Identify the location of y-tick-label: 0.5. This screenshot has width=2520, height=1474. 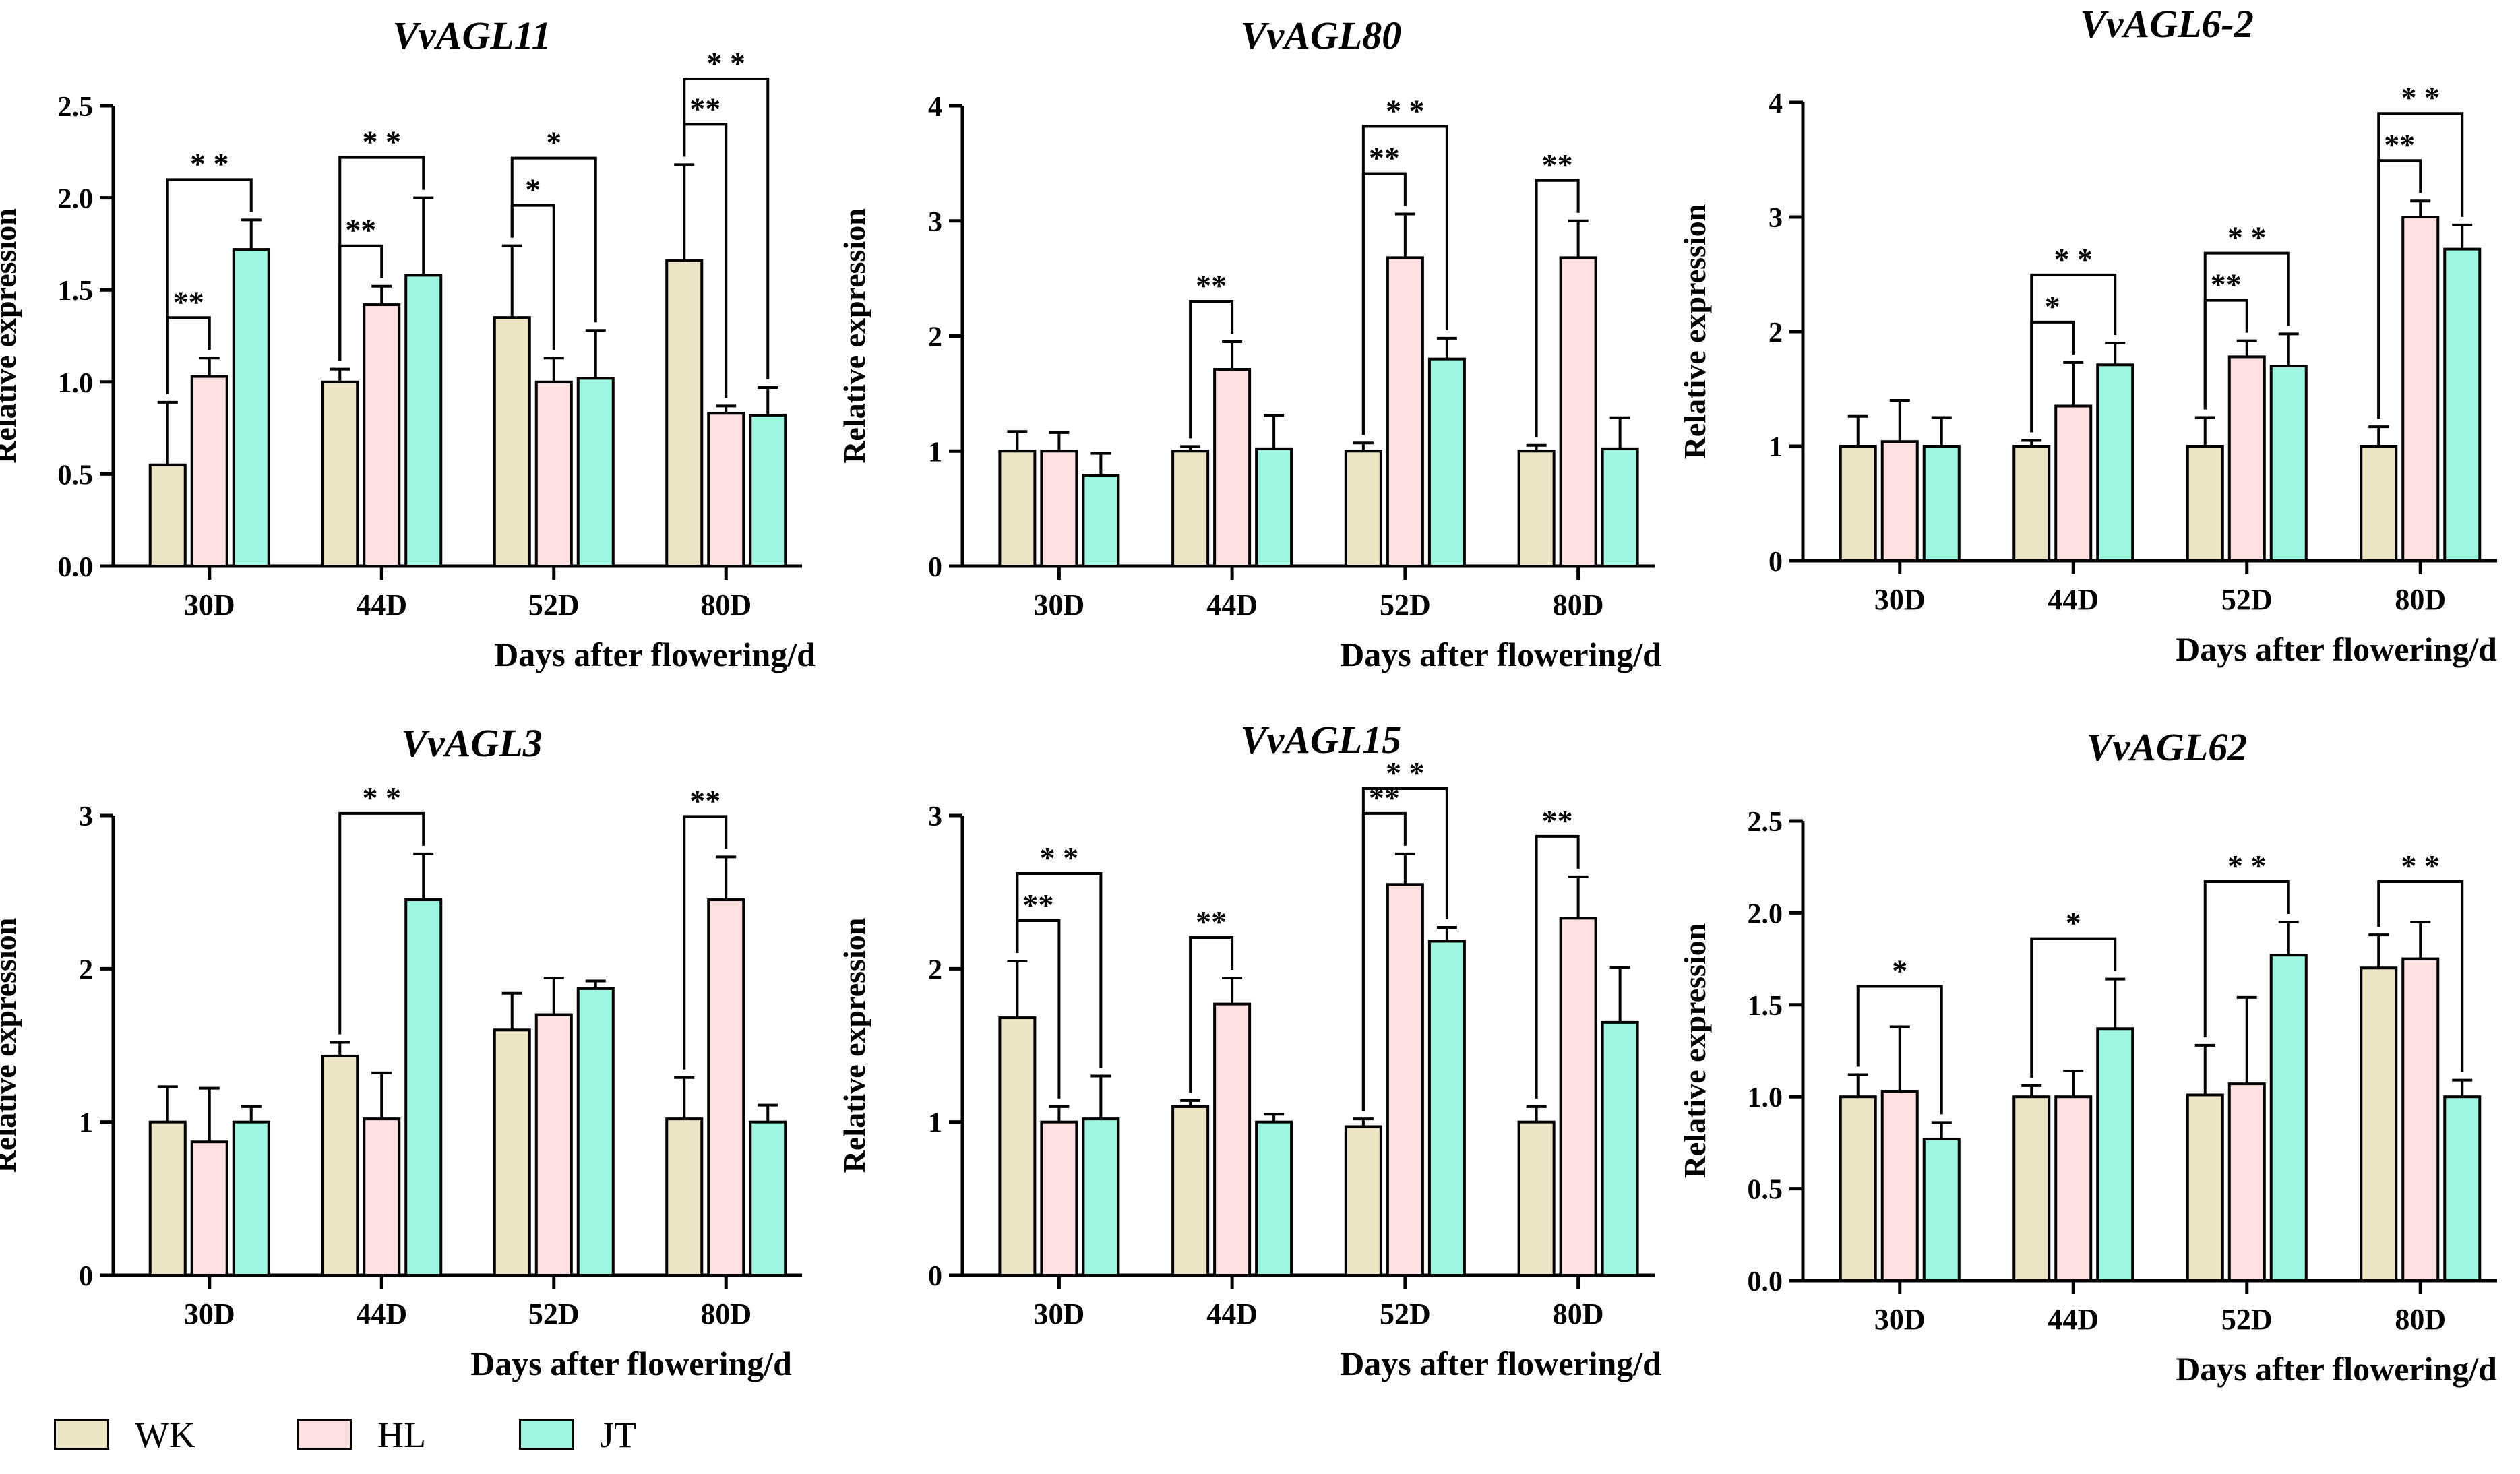
(76, 476).